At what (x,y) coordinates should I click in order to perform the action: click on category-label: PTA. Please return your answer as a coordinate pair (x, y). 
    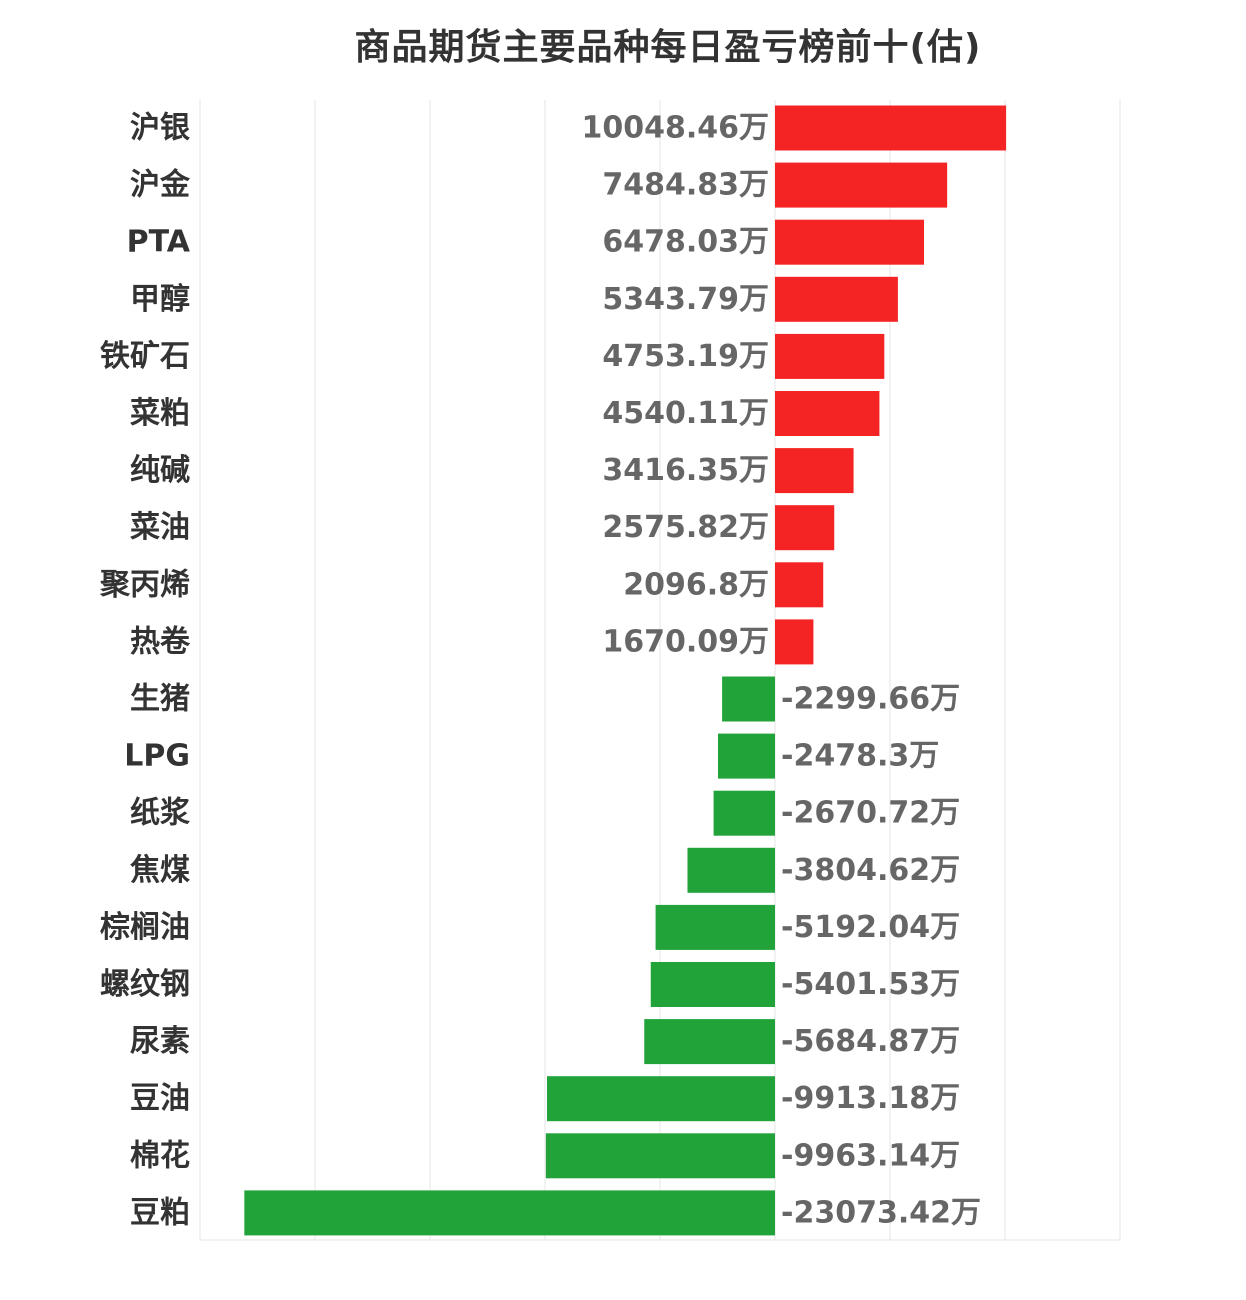
    Looking at the image, I should click on (159, 242).